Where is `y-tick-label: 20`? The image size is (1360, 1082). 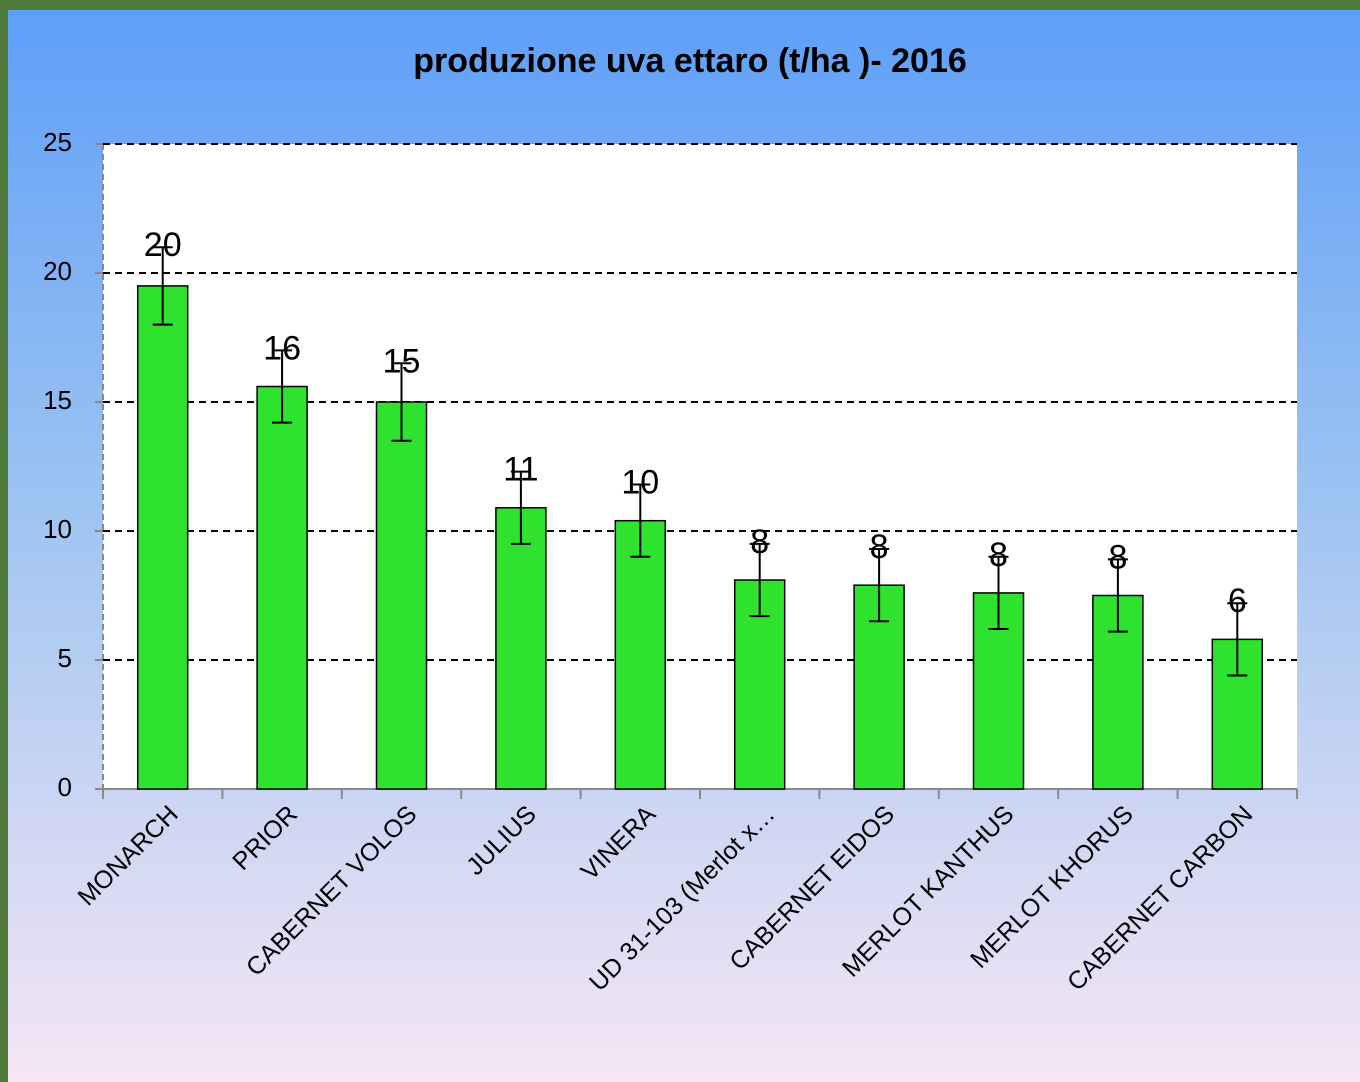 y-tick-label: 20 is located at coordinates (57, 271).